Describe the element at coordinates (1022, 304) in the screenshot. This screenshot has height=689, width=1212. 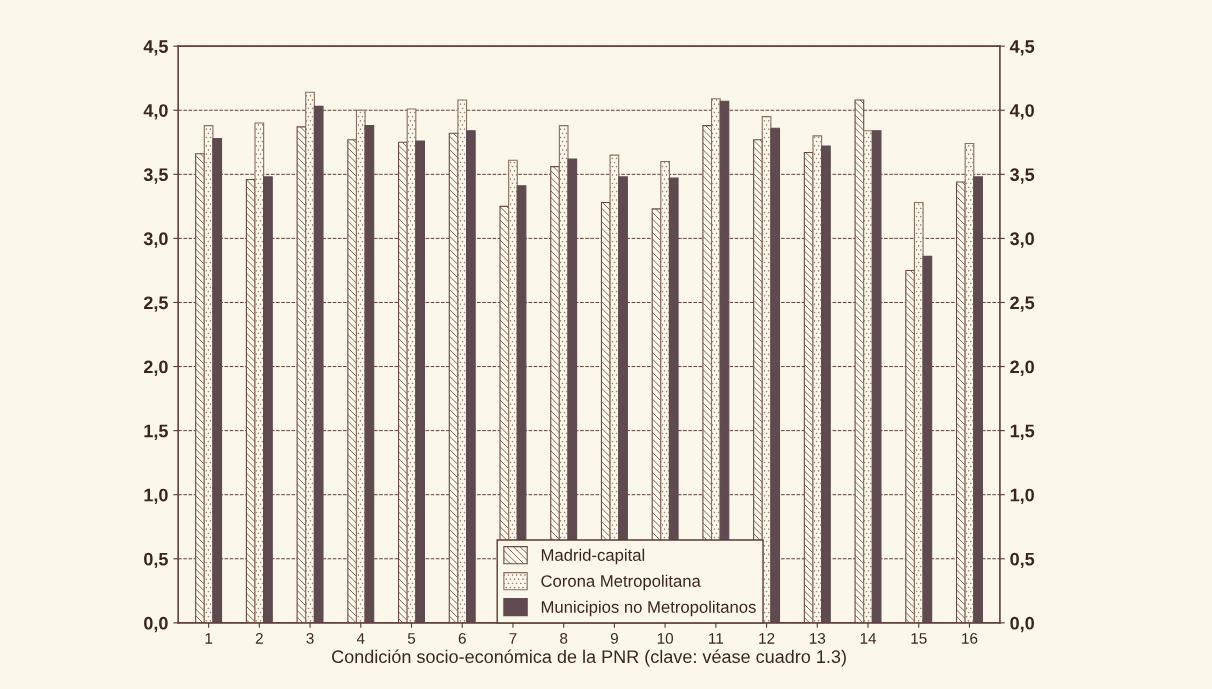
I see `y2-tick-label: 2,5` at that location.